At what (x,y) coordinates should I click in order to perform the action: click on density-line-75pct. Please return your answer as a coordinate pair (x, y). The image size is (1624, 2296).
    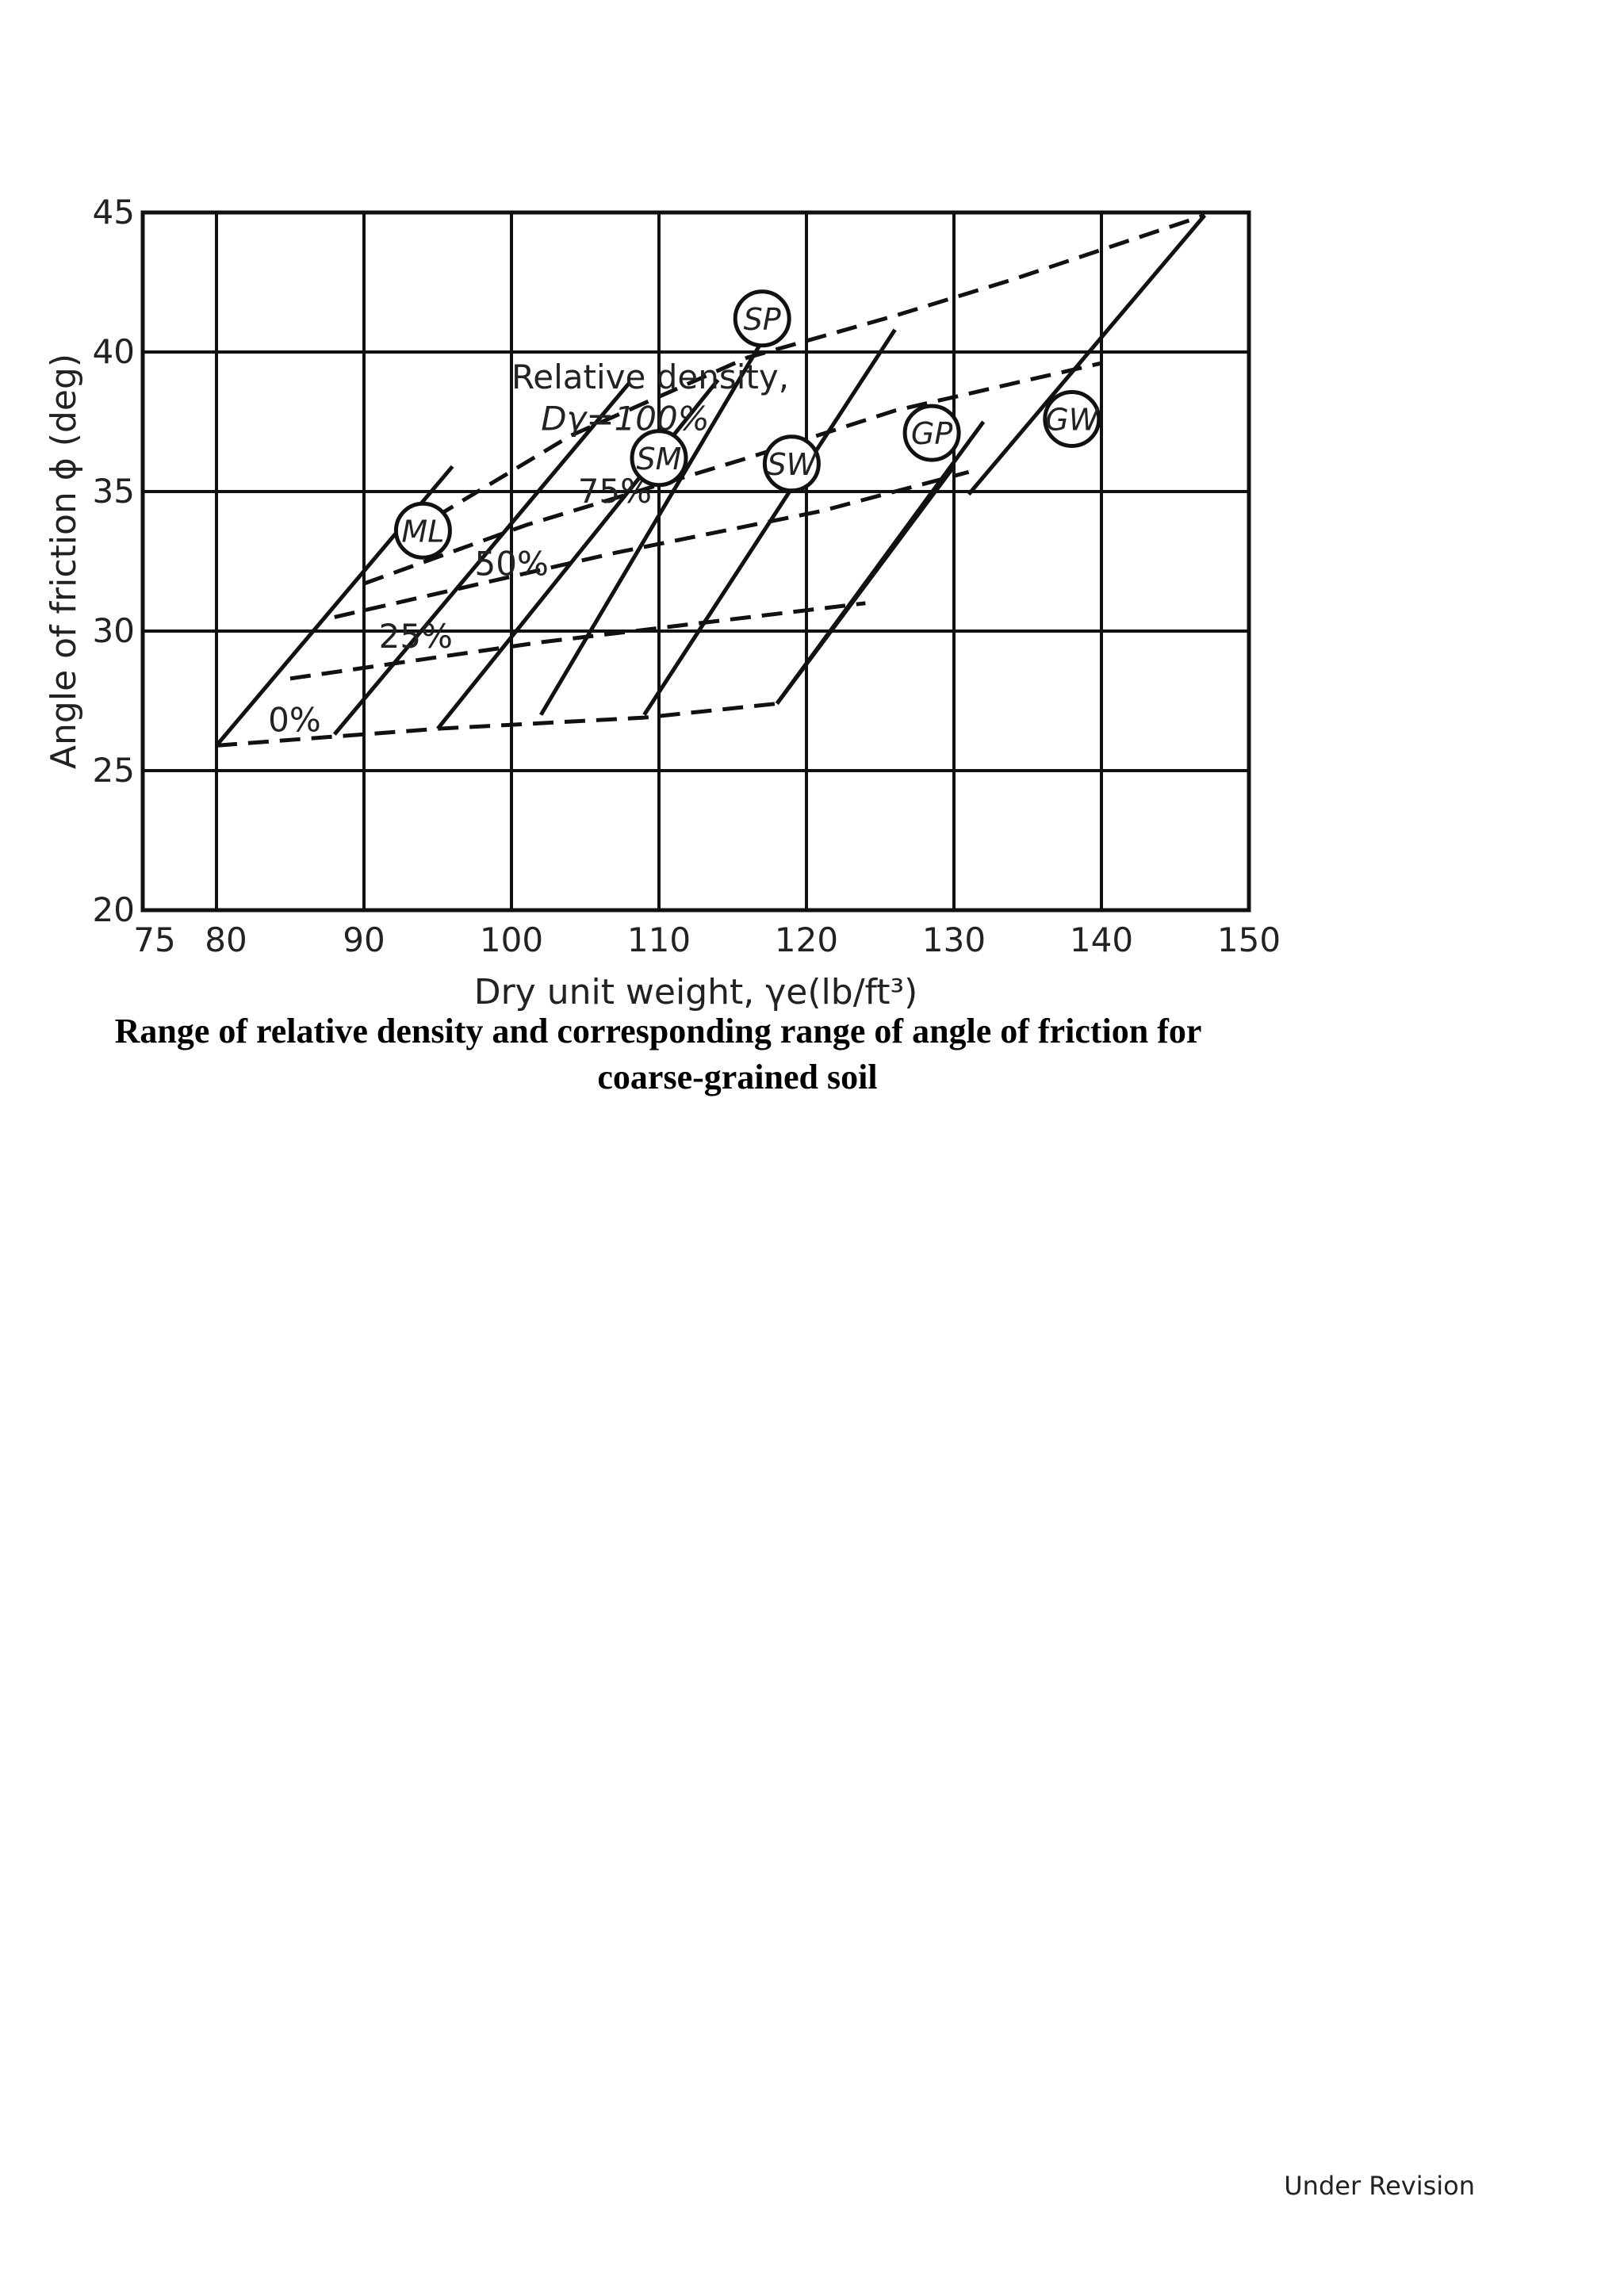
    Looking at the image, I should click on (732, 473).